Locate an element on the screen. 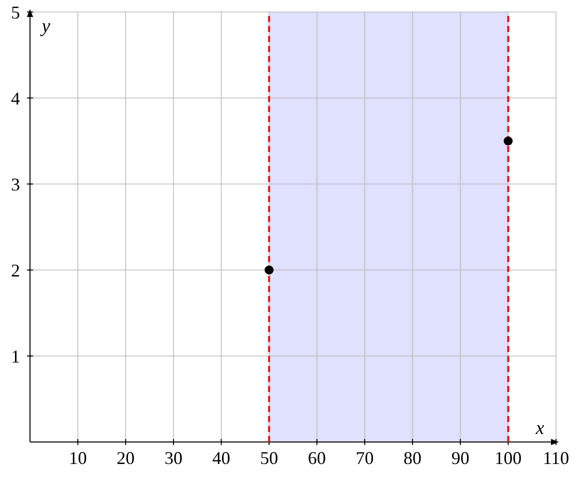 The height and width of the screenshot is (482, 578). x-axis-title: x is located at coordinates (539, 428).